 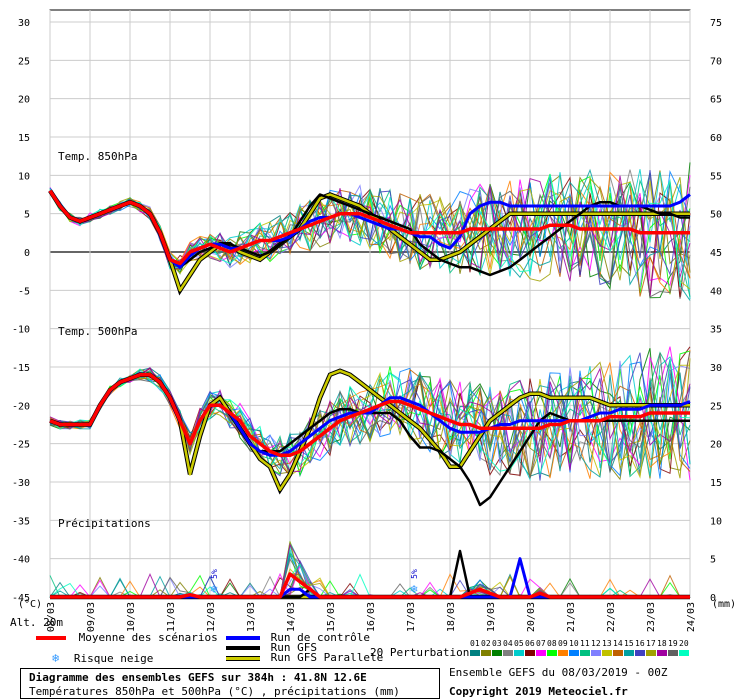 I want to click on panel-label-t500: Temp. 500hPa, so click(x=98, y=331).